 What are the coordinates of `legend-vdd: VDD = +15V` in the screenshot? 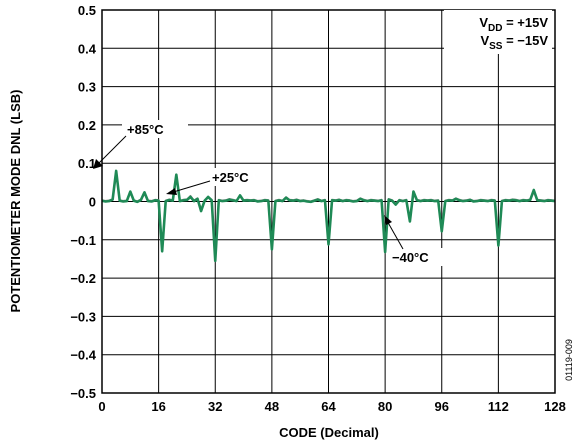 It's located at (513, 24).